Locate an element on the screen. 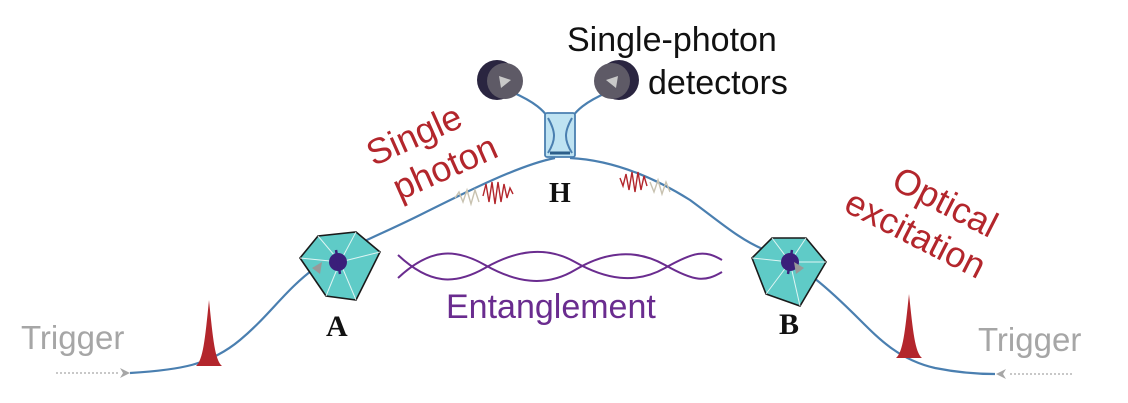 The image size is (1128, 403). trigger-left-input is located at coordinates (93, 373).